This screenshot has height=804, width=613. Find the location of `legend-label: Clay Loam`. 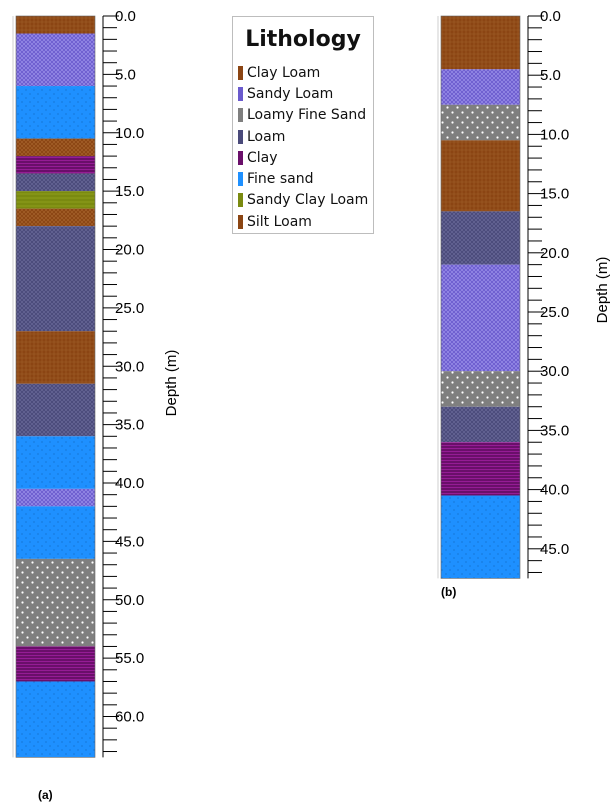

legend-label: Clay Loam is located at coordinates (284, 72).